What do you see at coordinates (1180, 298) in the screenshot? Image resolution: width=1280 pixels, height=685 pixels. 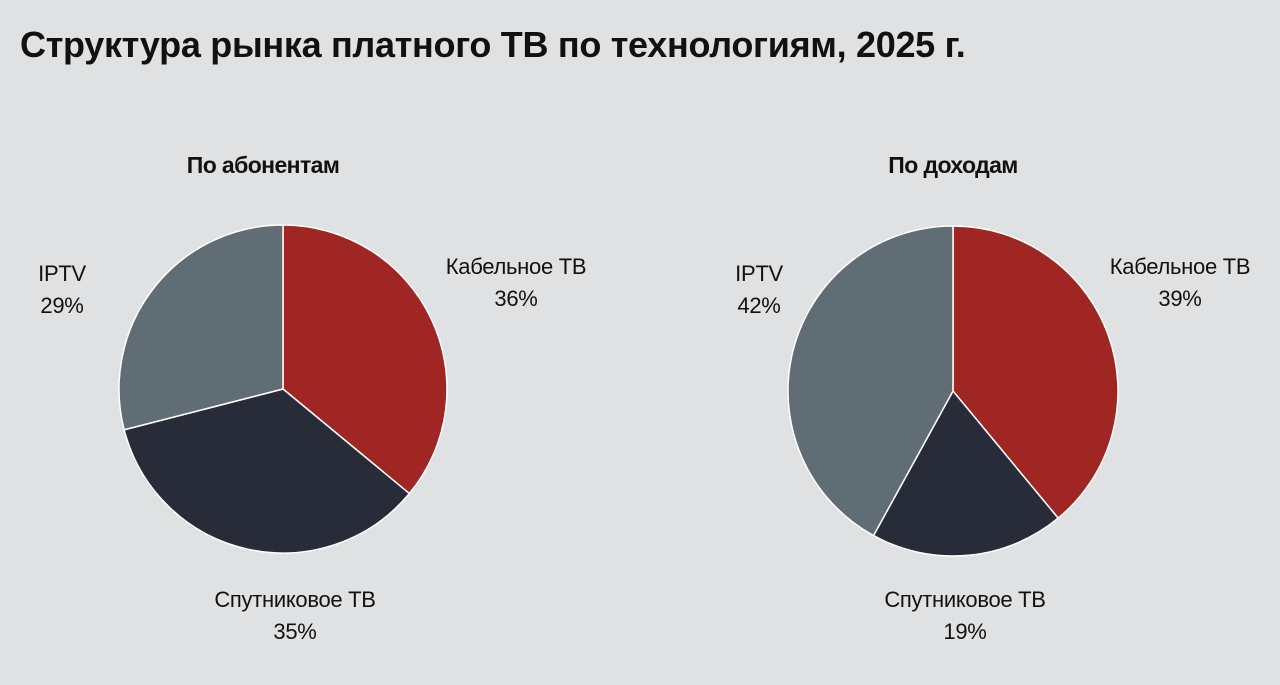 I see `slice-value: 39%` at bounding box center [1180, 298].